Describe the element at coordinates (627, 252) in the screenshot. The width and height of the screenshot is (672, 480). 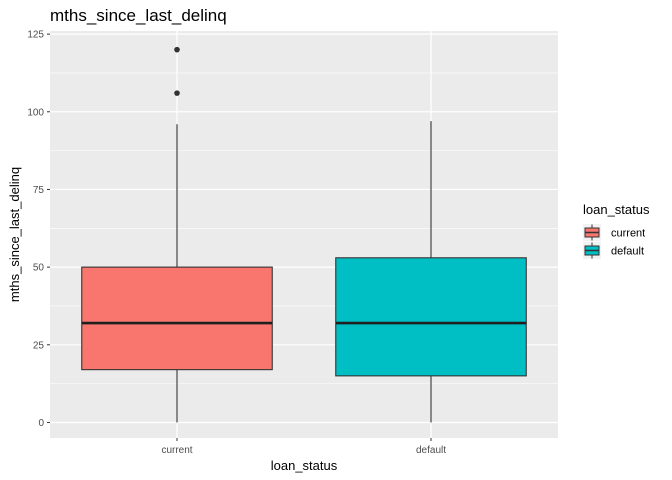
I see `legend-label: default` at that location.